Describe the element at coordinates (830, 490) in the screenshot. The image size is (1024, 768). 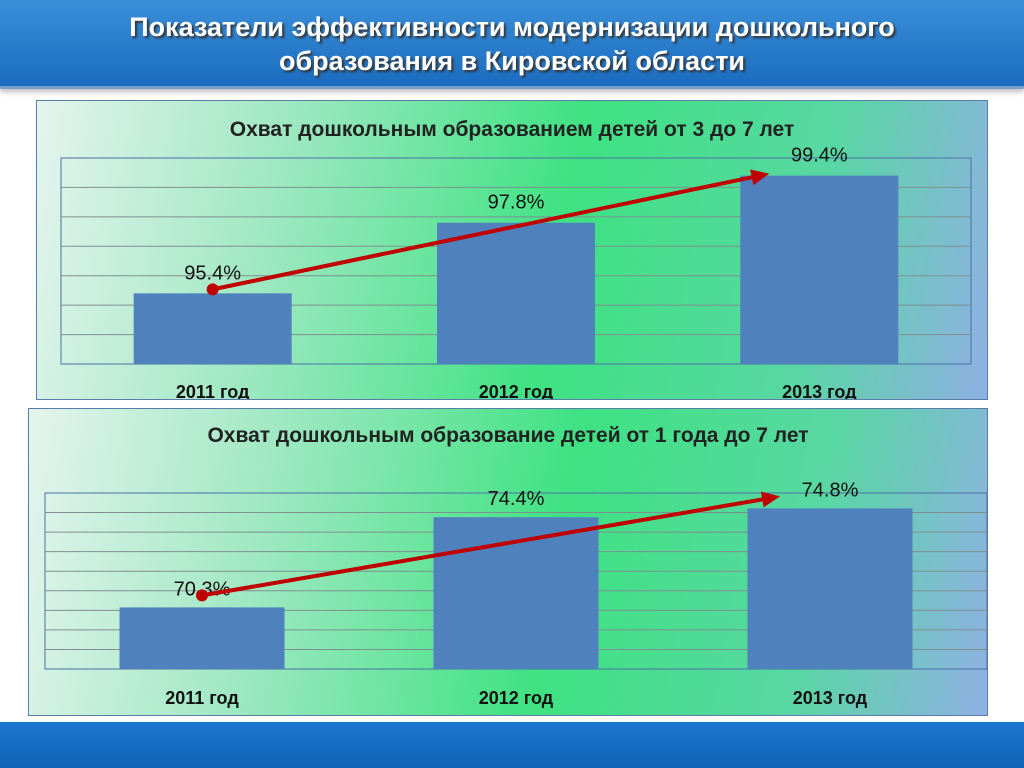
I see `data-label: 74.8%` at that location.